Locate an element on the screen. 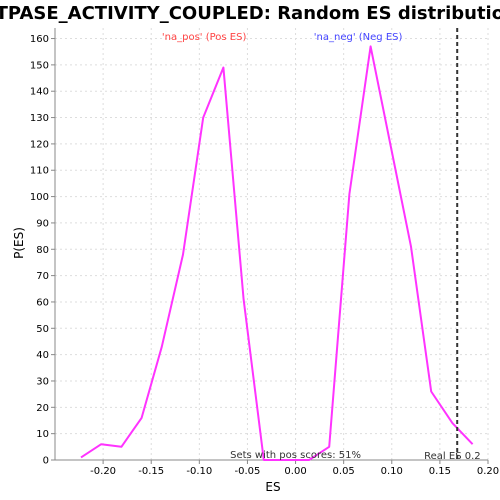  y-tick-label: 140 is located at coordinates (39, 92).